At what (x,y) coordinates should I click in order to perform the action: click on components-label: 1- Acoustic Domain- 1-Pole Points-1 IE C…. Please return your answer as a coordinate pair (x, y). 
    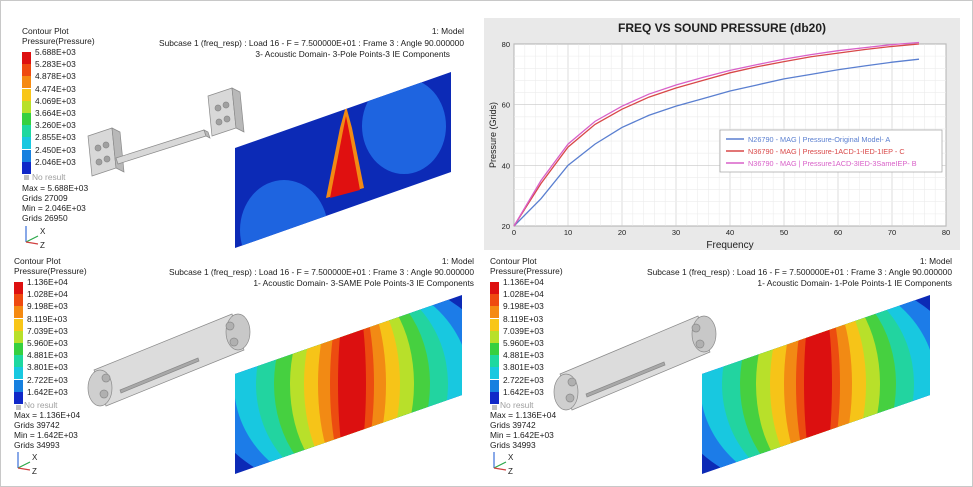
    Looking at the image, I should click on (854, 283).